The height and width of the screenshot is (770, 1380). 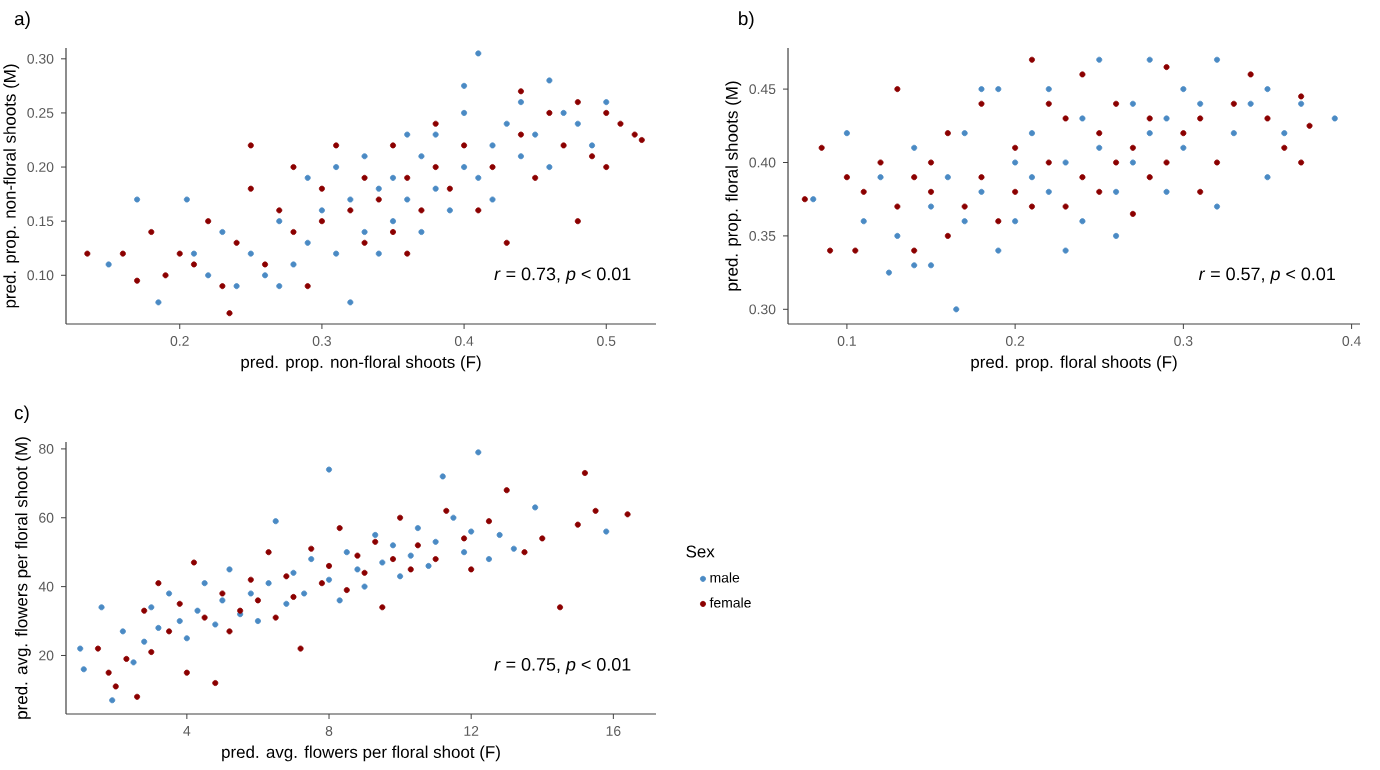 What do you see at coordinates (746, 20) in the screenshot?
I see `chart-title: b)` at bounding box center [746, 20].